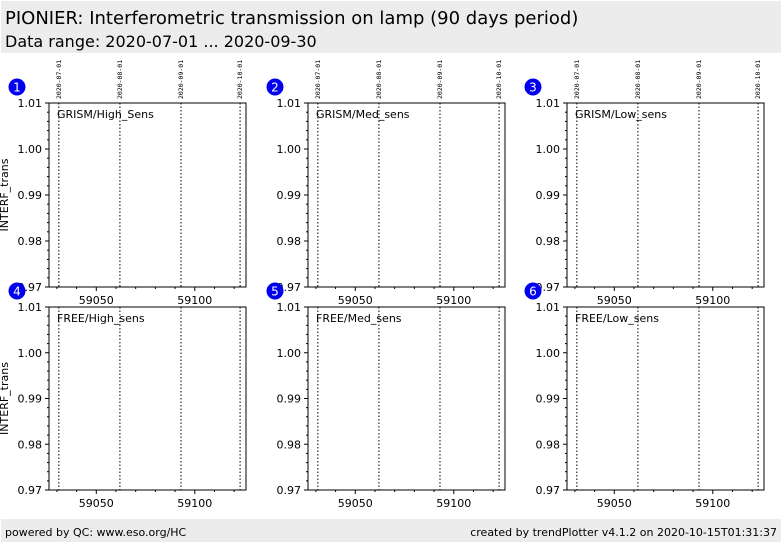 The width and height of the screenshot is (782, 542). What do you see at coordinates (363, 114) in the screenshot?
I see `subplot-label: GRISM/Med_sens` at bounding box center [363, 114].